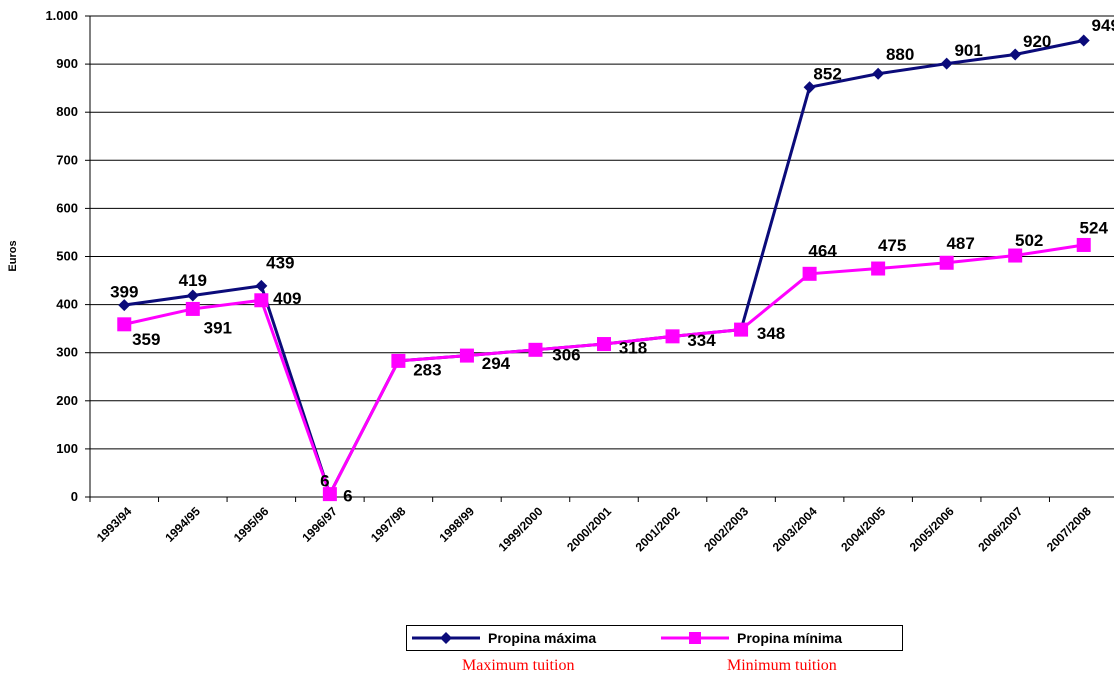 The height and width of the screenshot is (677, 1114). What do you see at coordinates (658, 529) in the screenshot?
I see `x-tick-label: 2001/2002` at bounding box center [658, 529].